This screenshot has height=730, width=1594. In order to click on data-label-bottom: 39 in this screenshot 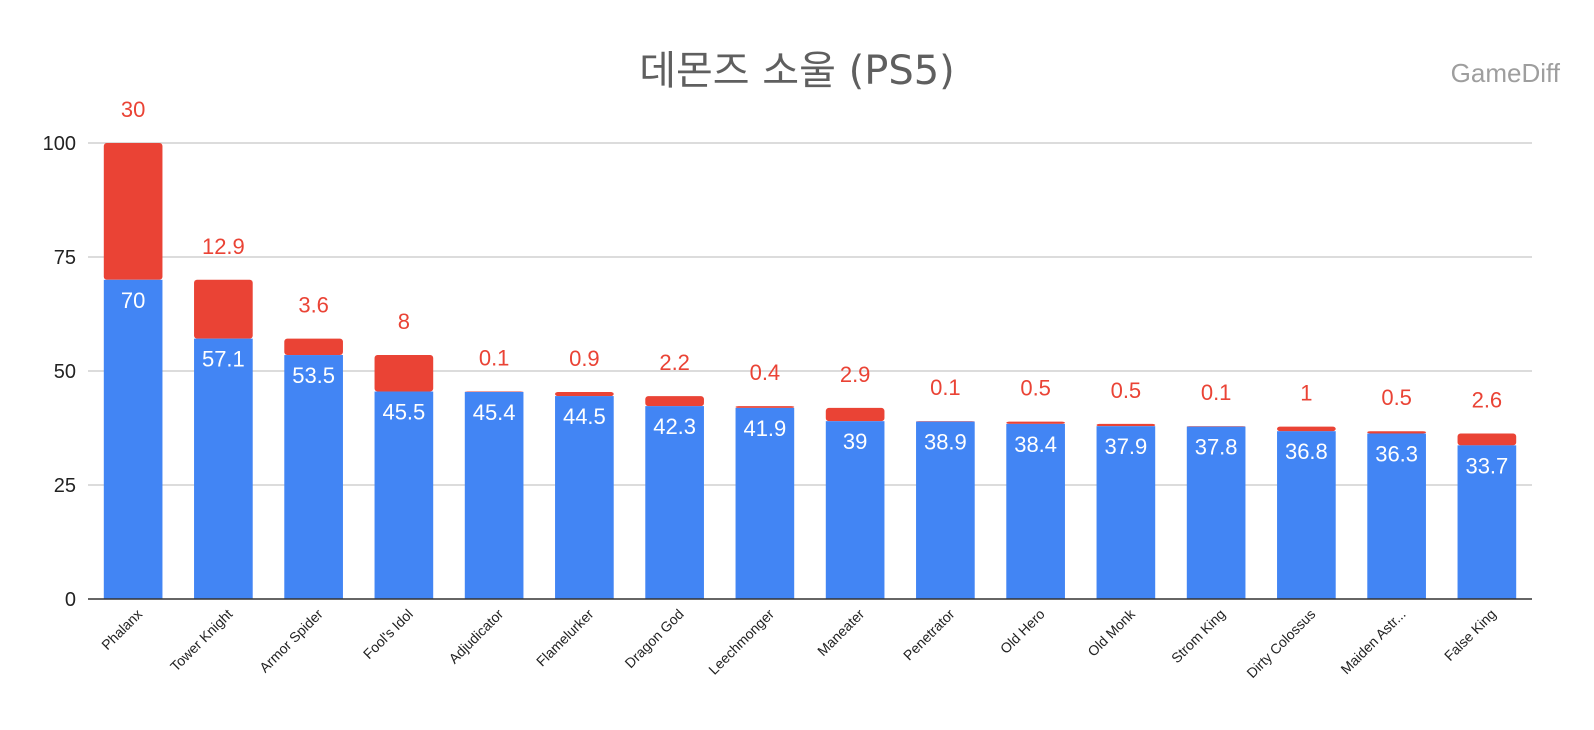, I will do `click(855, 441)`.